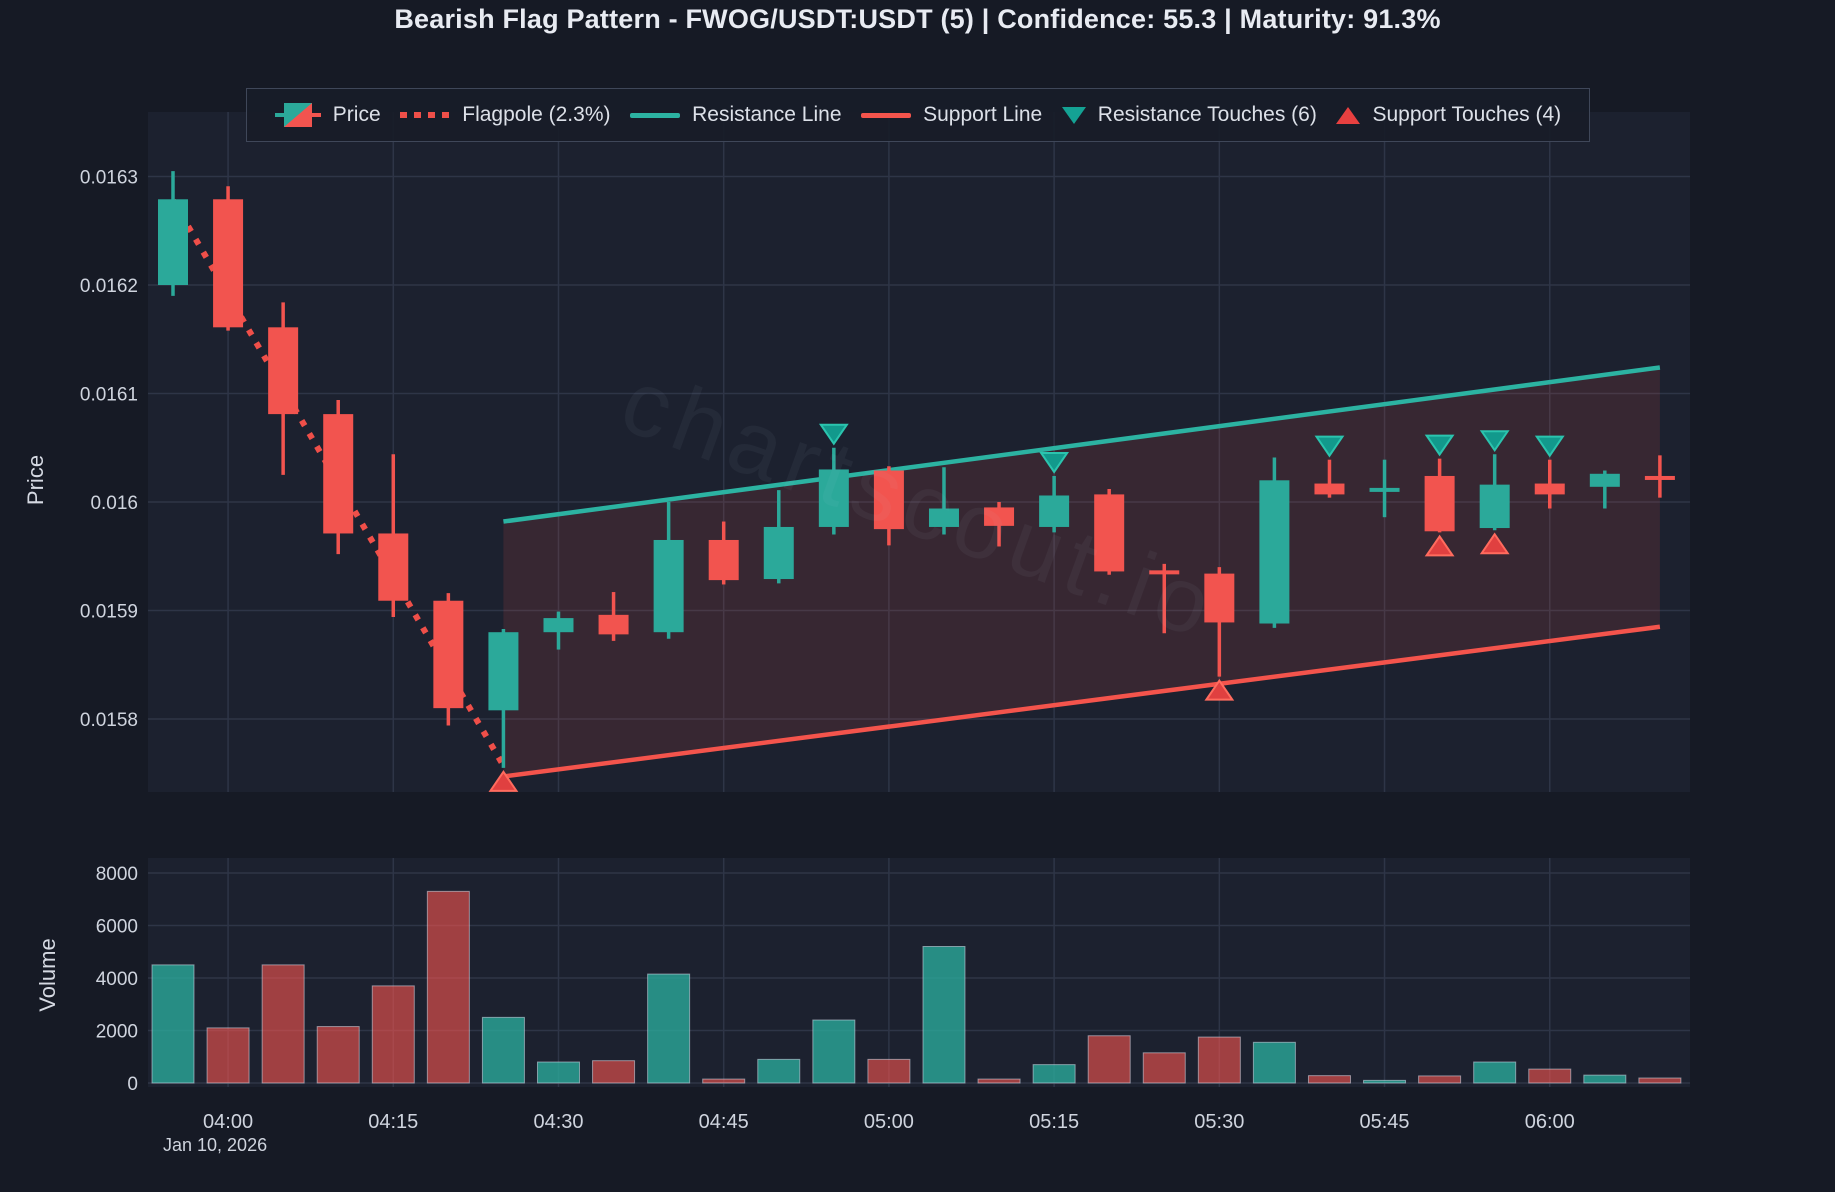 This screenshot has height=1192, width=1835. Describe the element at coordinates (779, 1071) in the screenshot. I see `volume-bar-04:50` at that location.